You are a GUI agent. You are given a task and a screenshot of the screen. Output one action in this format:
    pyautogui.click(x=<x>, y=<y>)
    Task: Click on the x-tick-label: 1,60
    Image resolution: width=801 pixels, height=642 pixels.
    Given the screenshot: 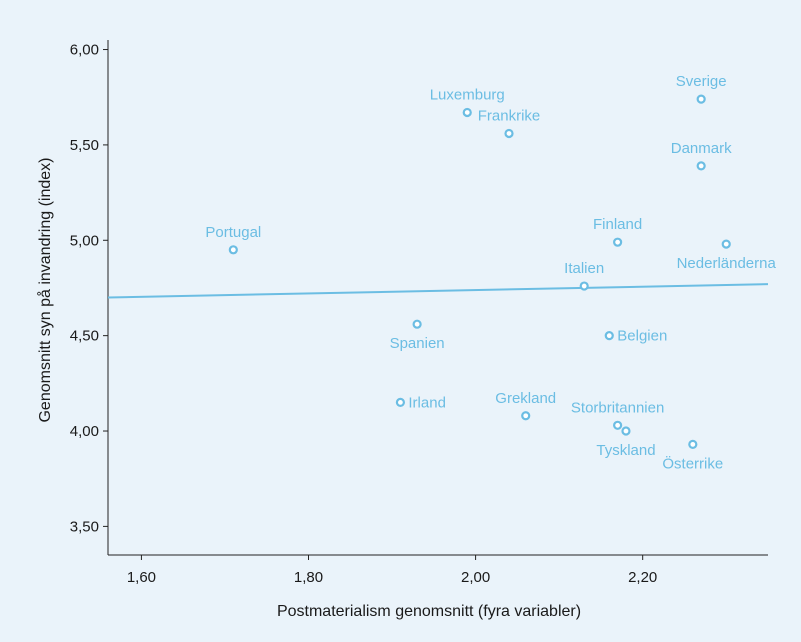 What is the action you would take?
    pyautogui.click(x=141, y=577)
    